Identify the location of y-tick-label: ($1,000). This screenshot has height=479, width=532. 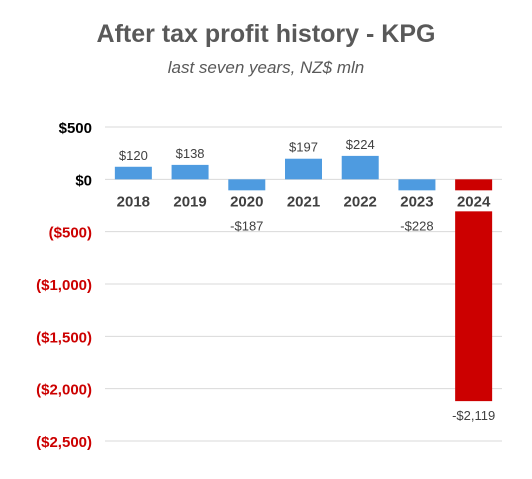
(64, 285).